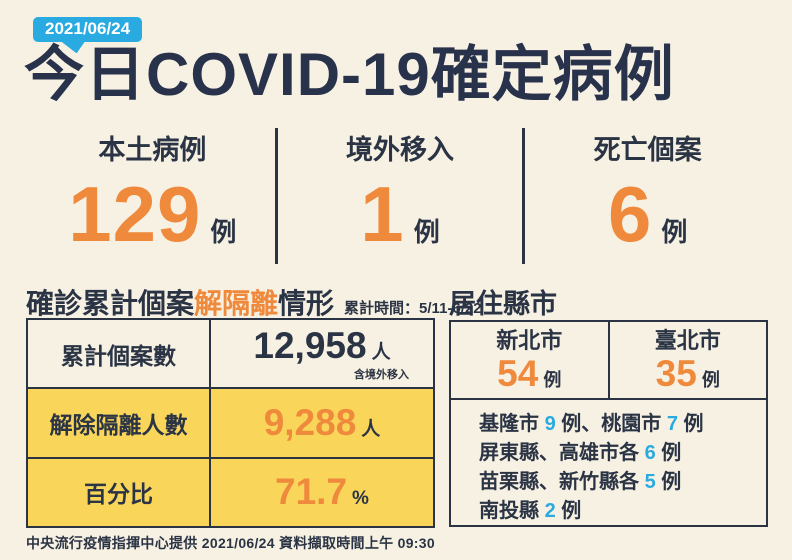  I want to click on row-label: 累計個案數, so click(119, 354).